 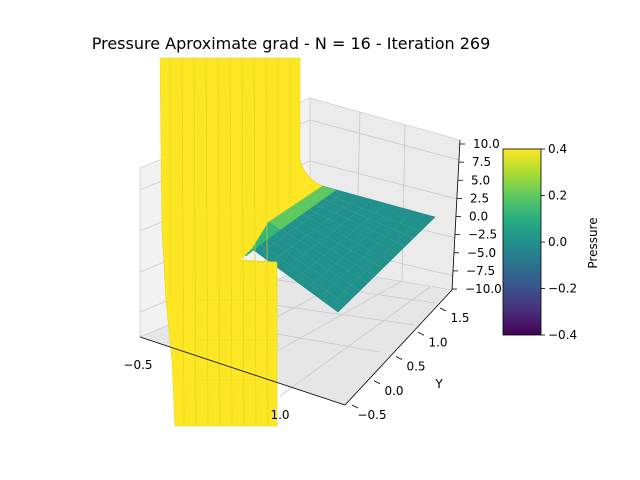 What do you see at coordinates (479, 198) in the screenshot?
I see `z-tick-label: 2.5` at bounding box center [479, 198].